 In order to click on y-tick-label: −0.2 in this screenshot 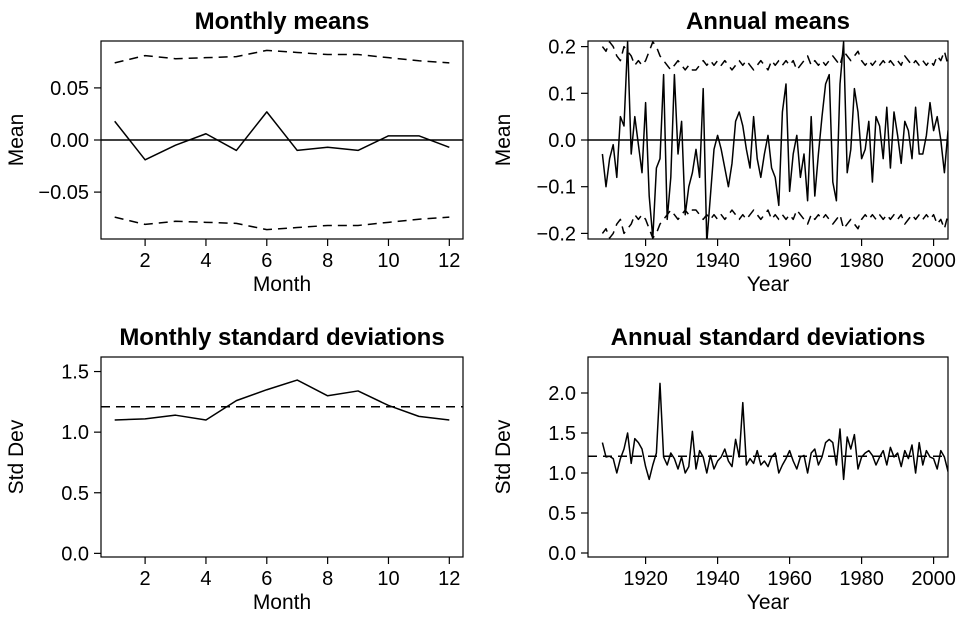, I will do `click(556, 234)`.